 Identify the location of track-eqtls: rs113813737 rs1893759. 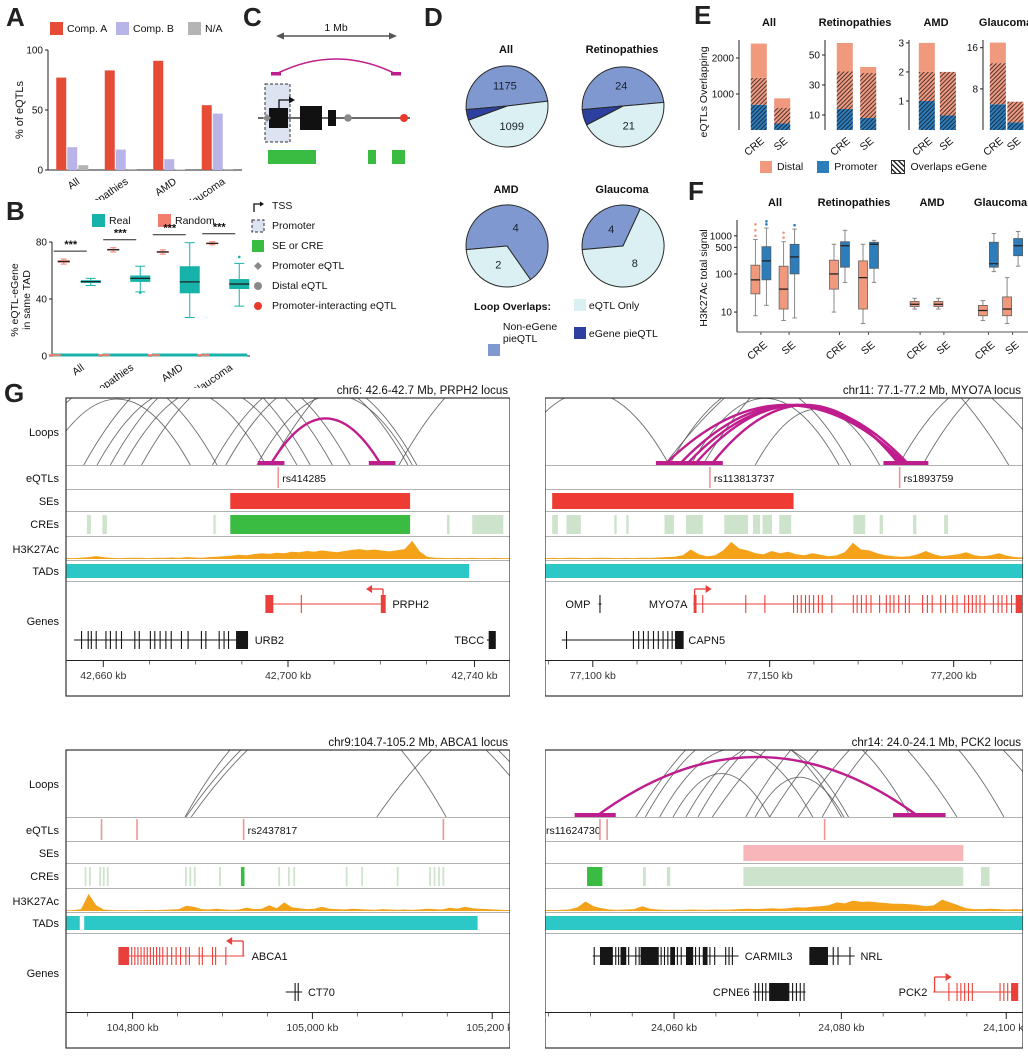
(831, 477).